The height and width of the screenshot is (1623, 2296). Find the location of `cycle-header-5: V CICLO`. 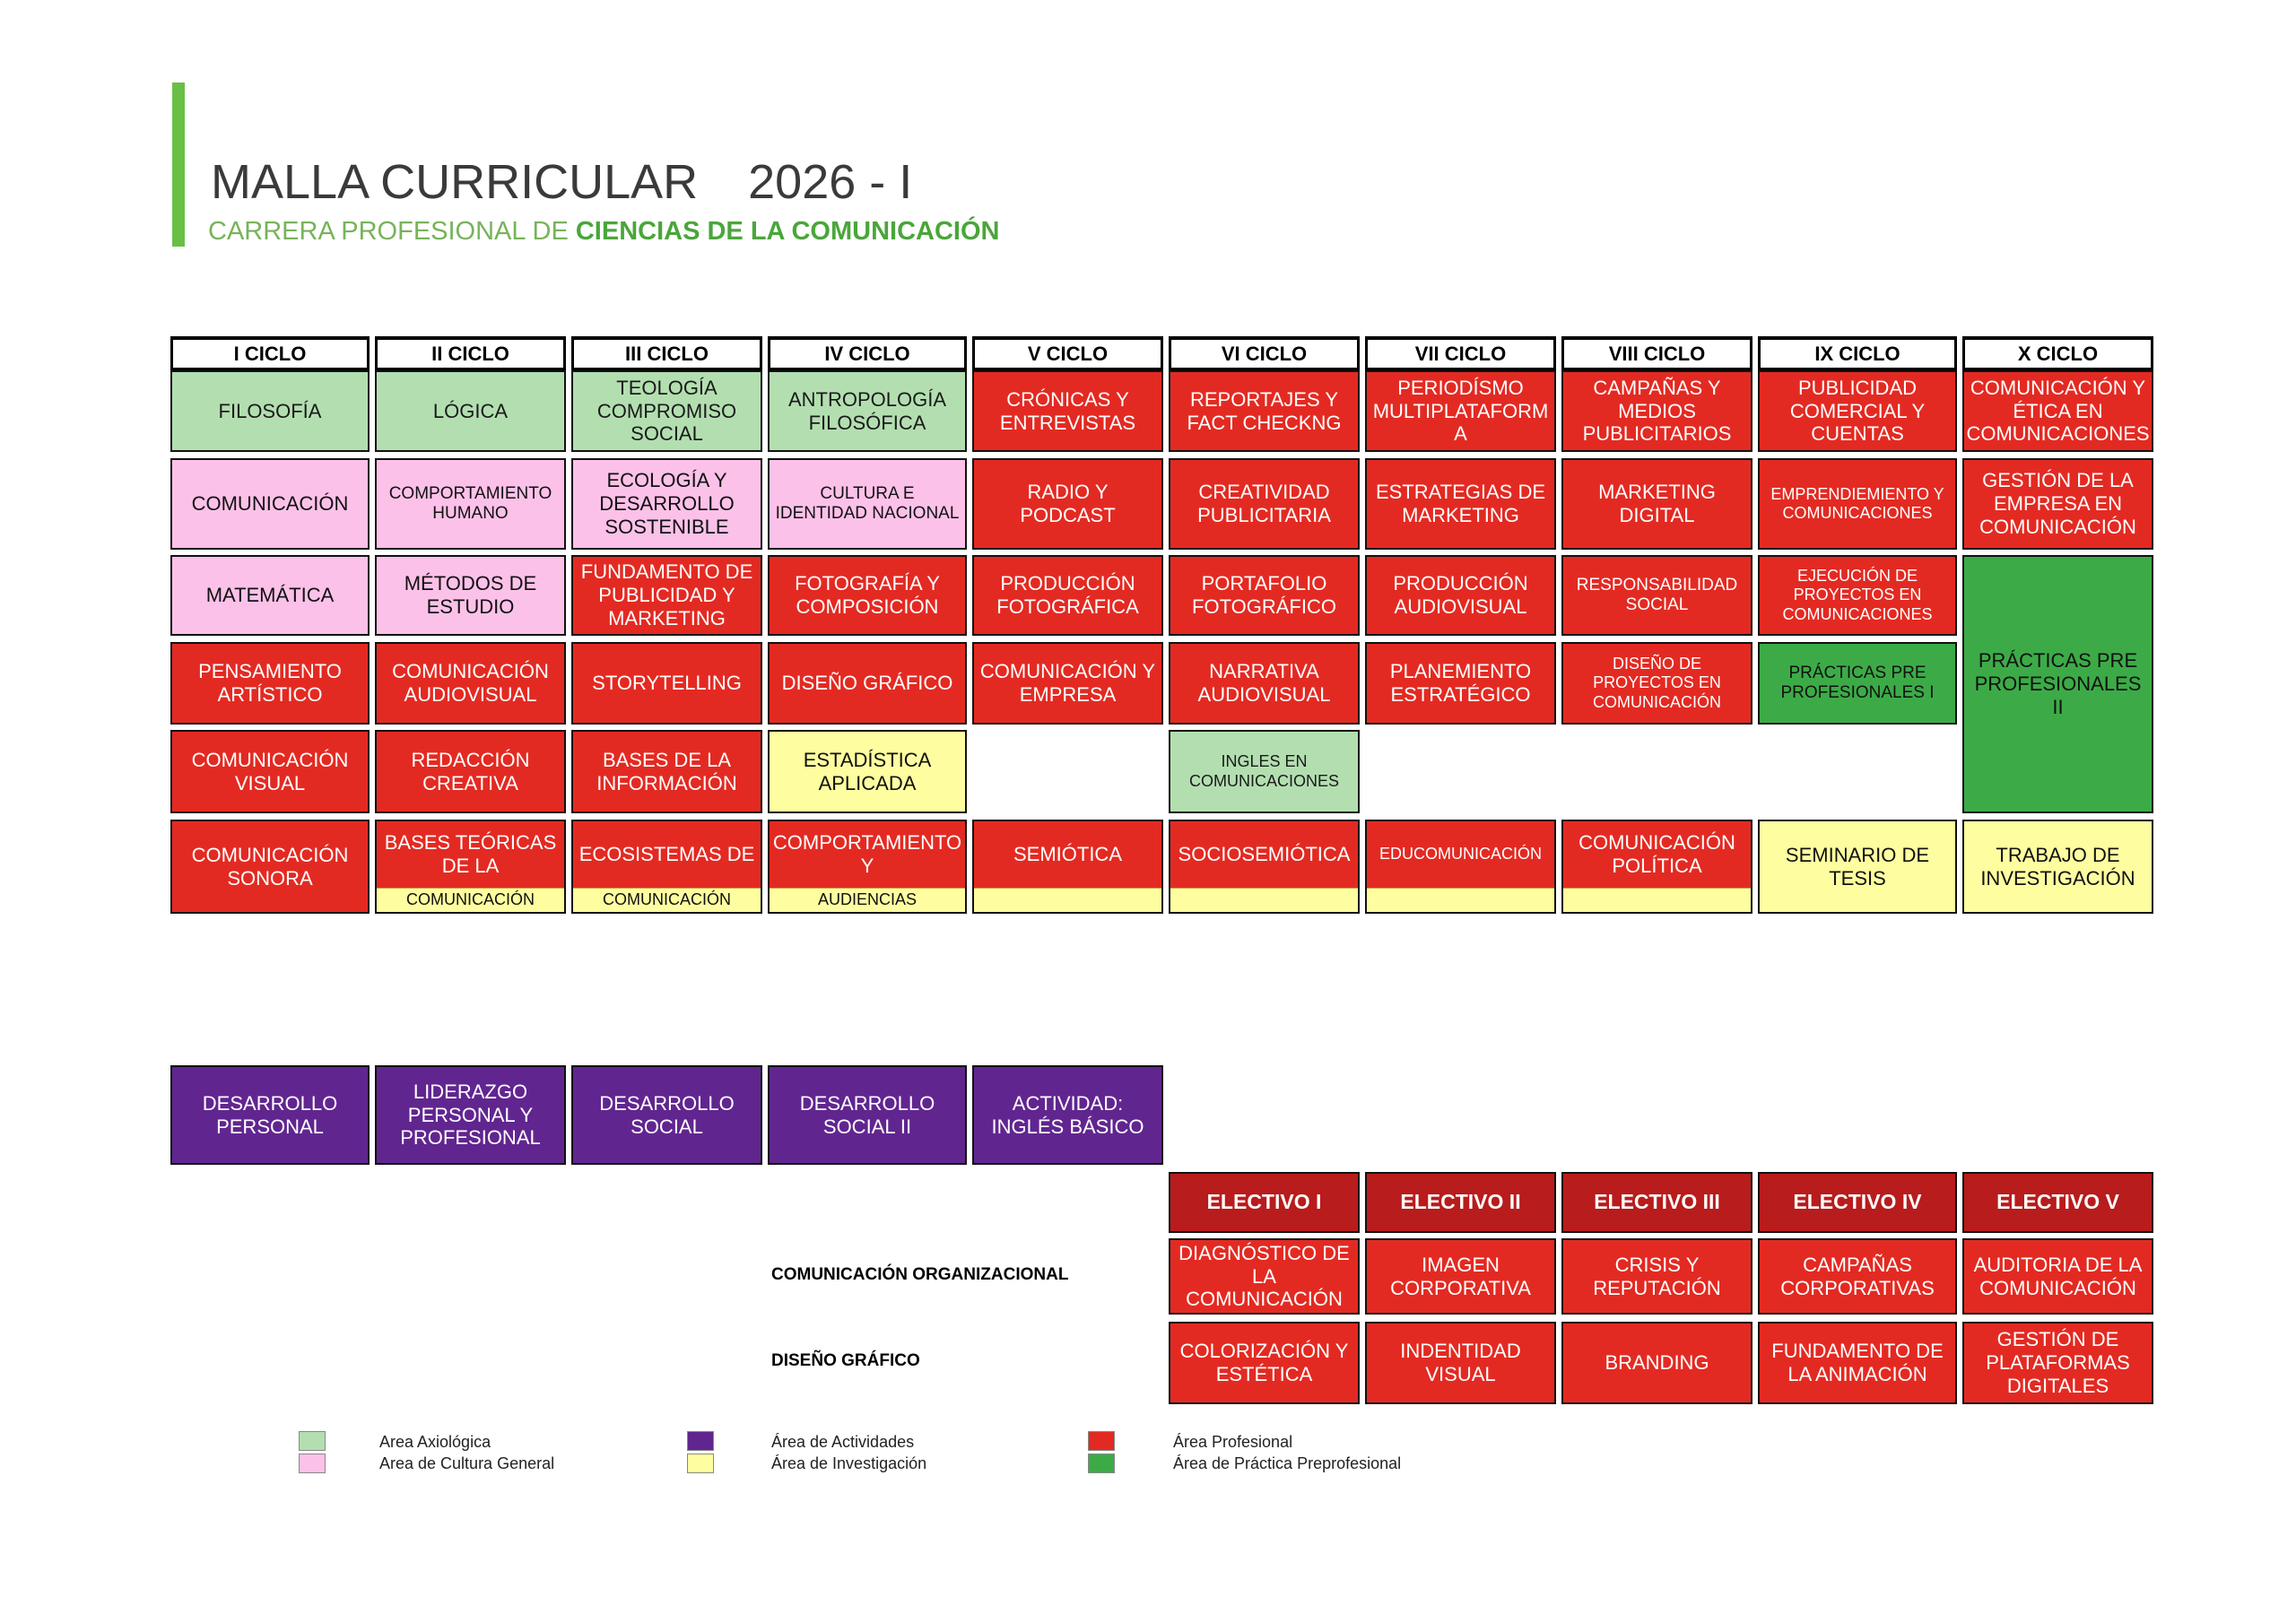

cycle-header-5: V CICLO is located at coordinates (1067, 353).